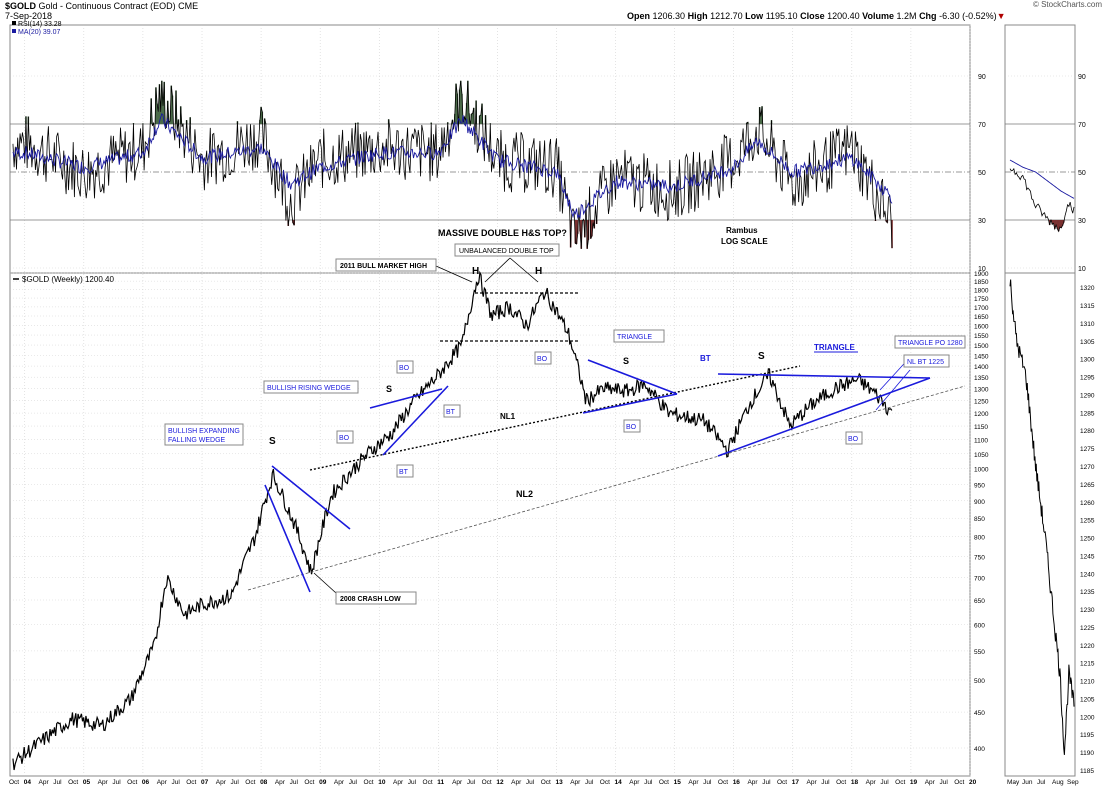 Image resolution: width=1110 pixels, height=788 pixels. Describe the element at coordinates (1082, 125) in the screenshot. I see `inset-rsi-tick-label: 70` at that location.